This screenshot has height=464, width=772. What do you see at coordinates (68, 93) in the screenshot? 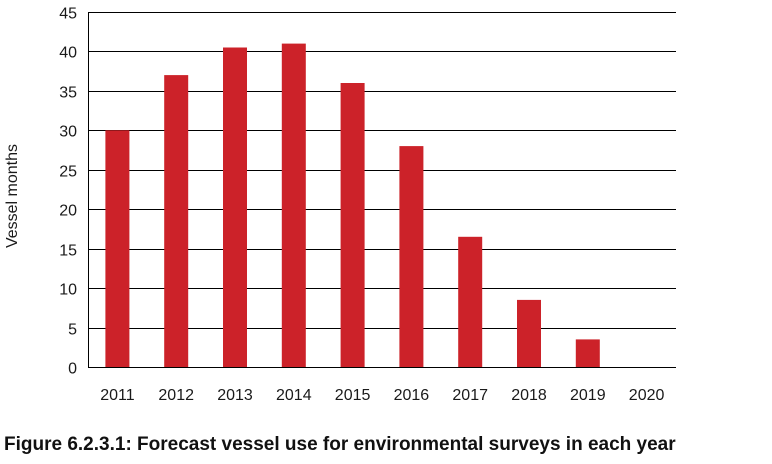
I see `y-tick-label: 35` at bounding box center [68, 93].